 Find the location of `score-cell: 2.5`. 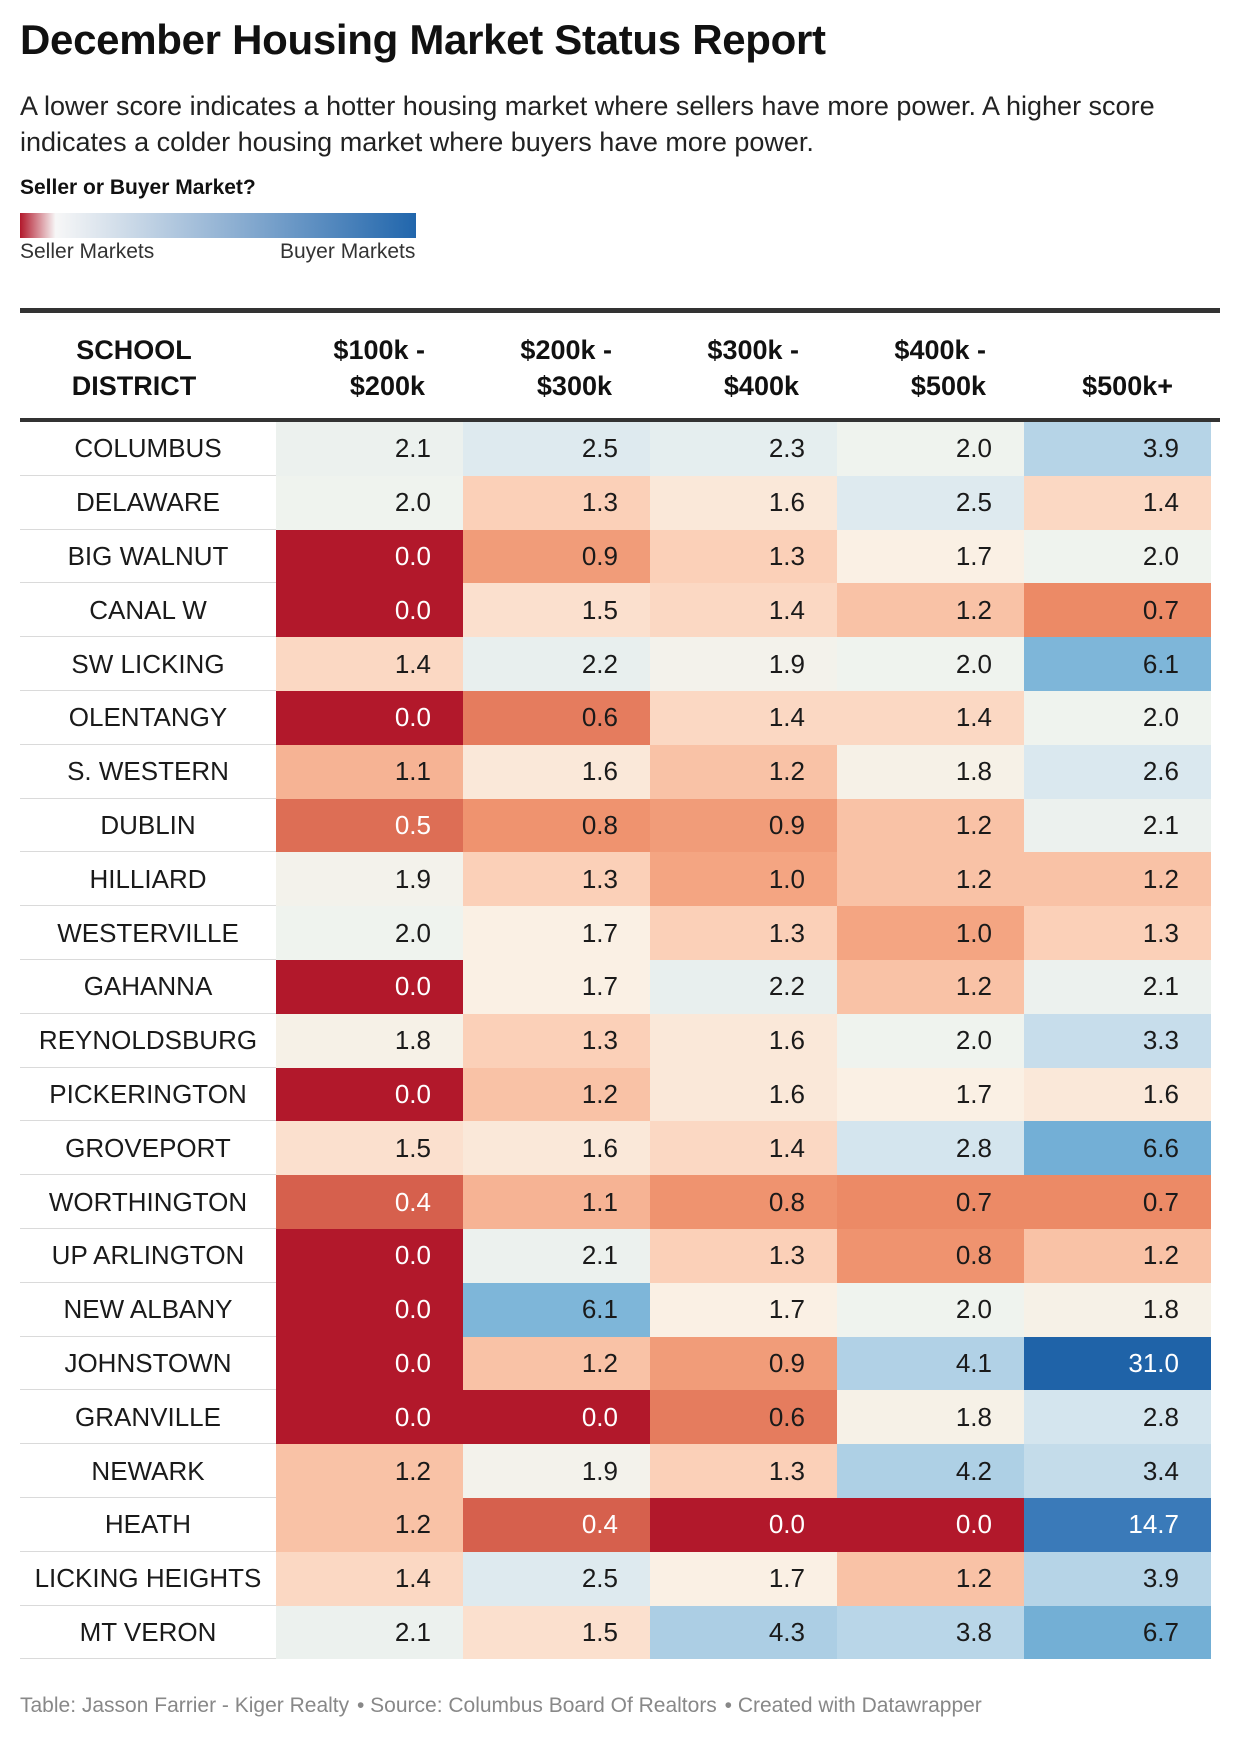

score-cell: 2.5 is located at coordinates (556, 449).